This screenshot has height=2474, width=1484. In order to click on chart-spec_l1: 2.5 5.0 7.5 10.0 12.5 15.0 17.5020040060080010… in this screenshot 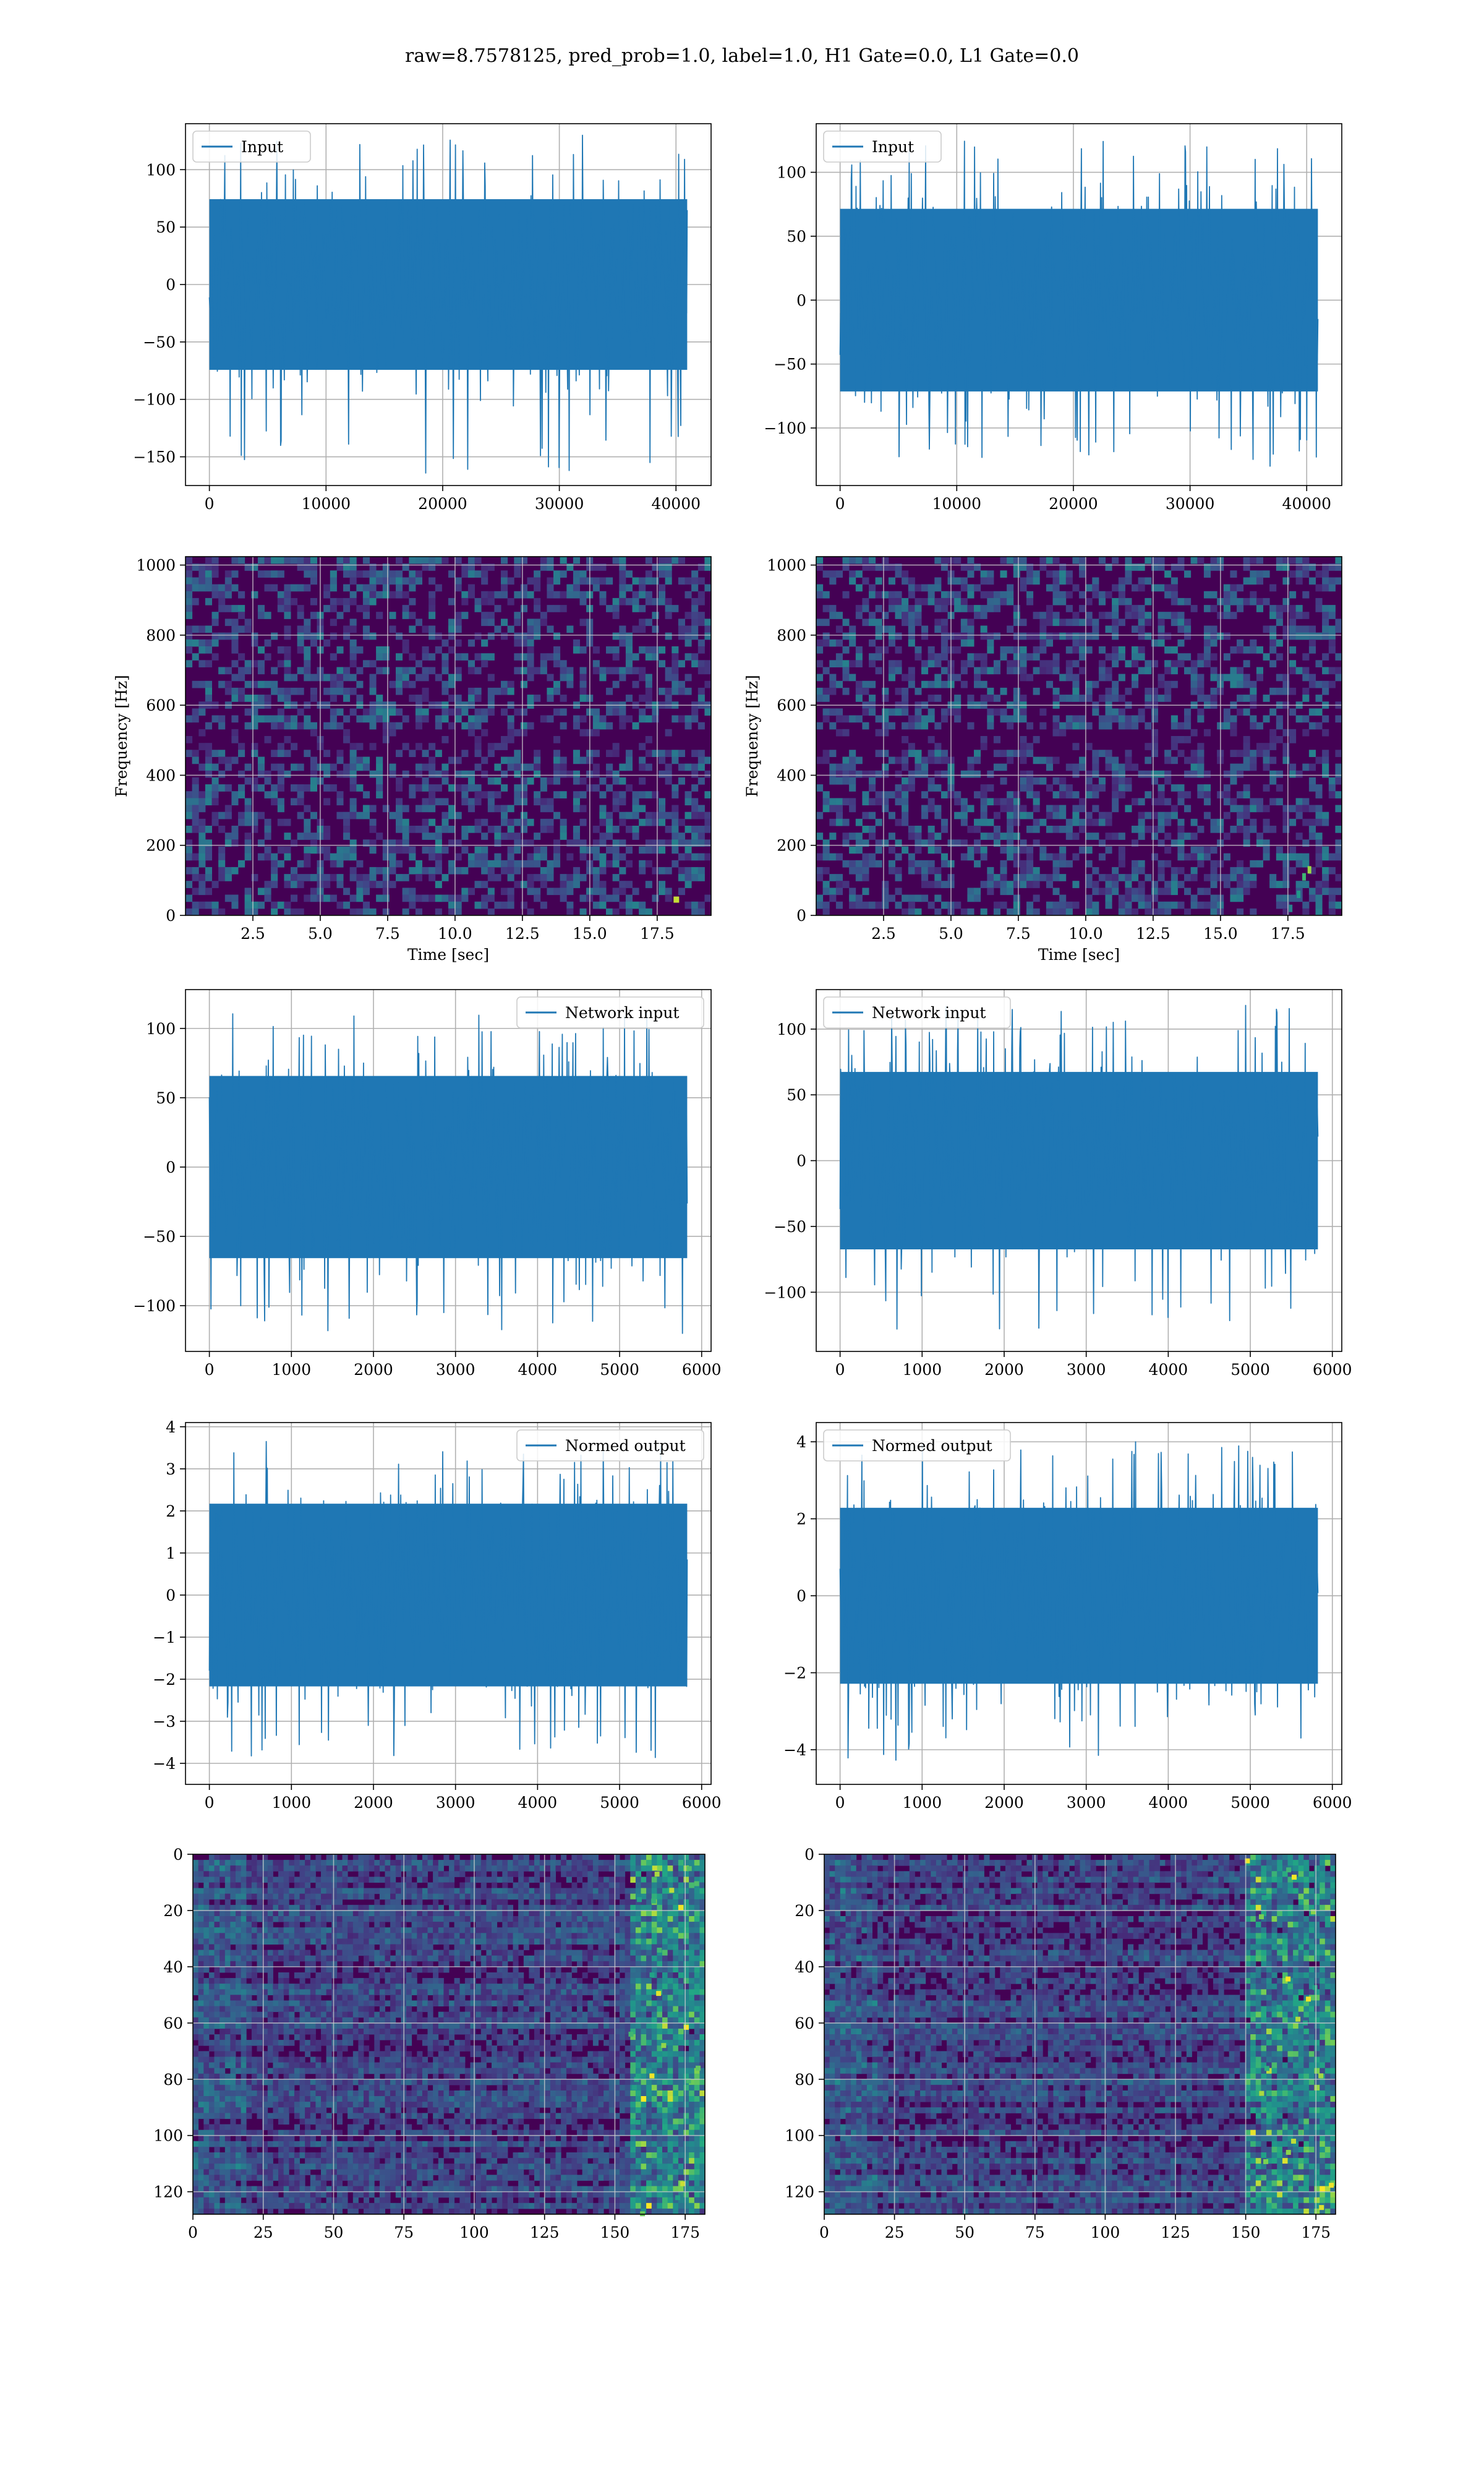, I will do `click(1042, 760)`.